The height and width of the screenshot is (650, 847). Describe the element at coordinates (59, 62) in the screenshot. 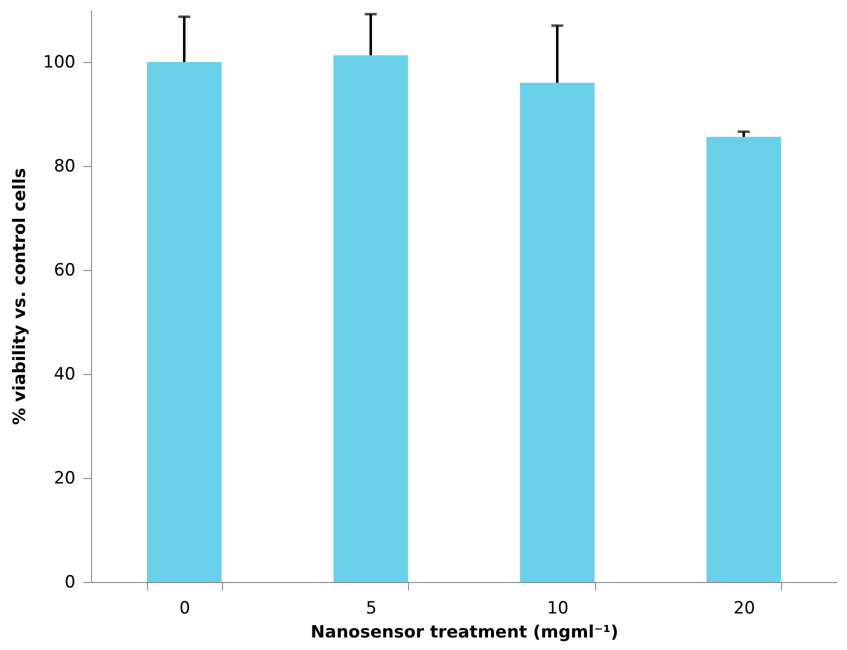

I see `y-tick-label: 100` at that location.